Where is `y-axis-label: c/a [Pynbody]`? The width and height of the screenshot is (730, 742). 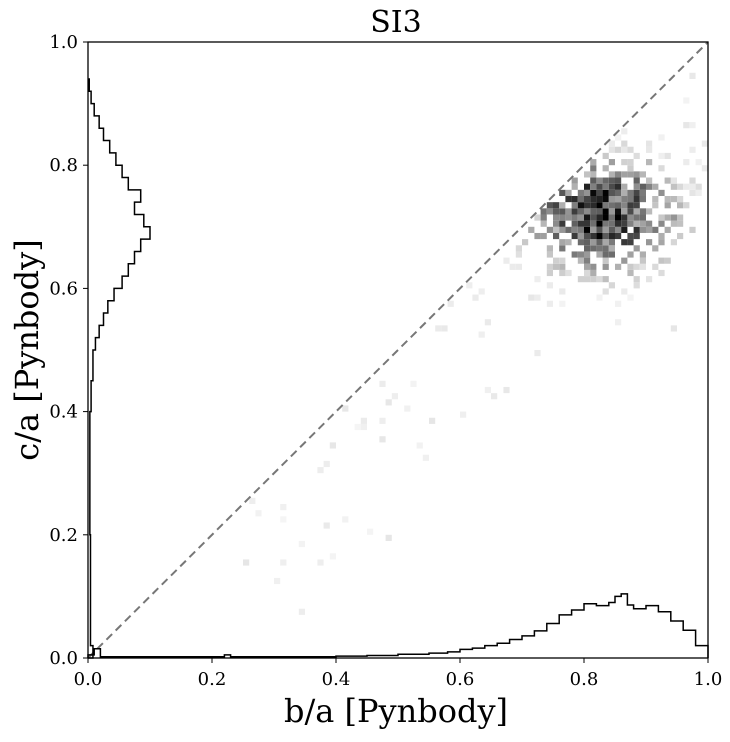
y-axis-label: c/a [Pynbody] is located at coordinates (27, 349).